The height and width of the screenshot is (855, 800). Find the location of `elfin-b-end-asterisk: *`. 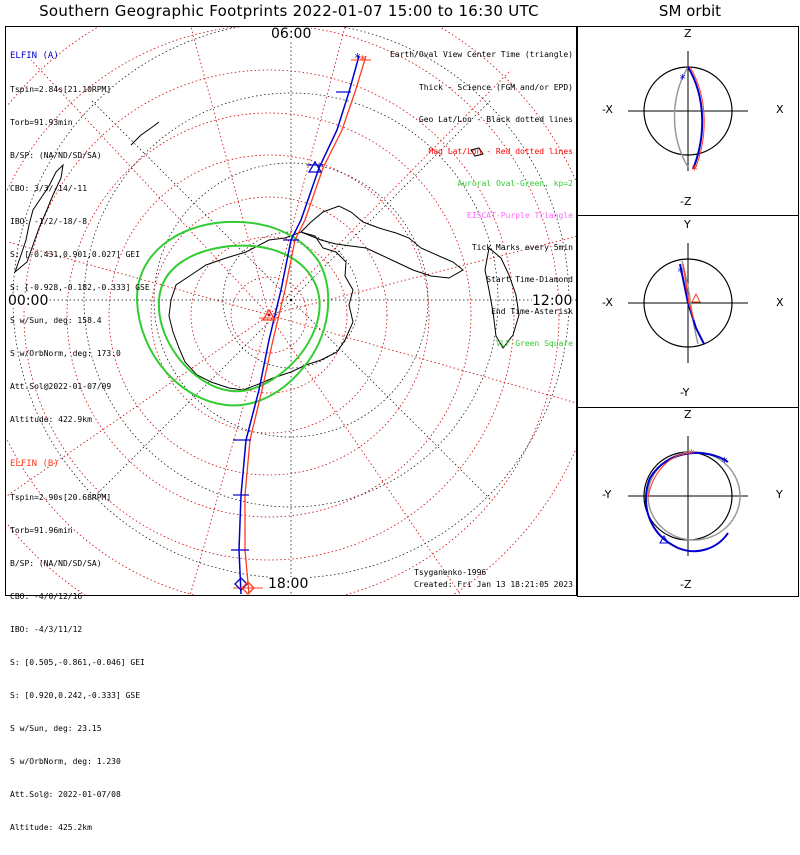

elfin-b-end-asterisk: * is located at coordinates (362, 60).